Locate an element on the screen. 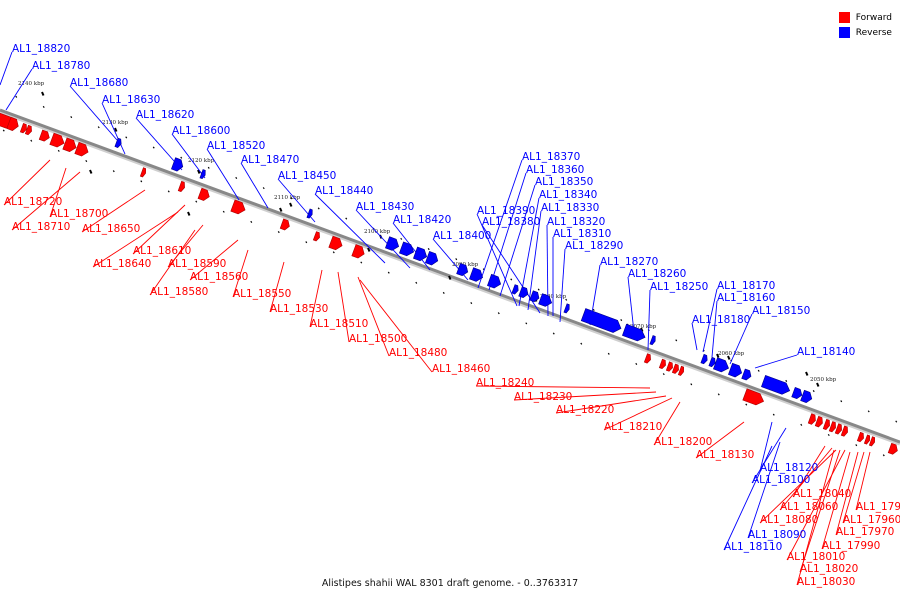  gene-label-al1-18470: AL1_18470 is located at coordinates (270, 160).